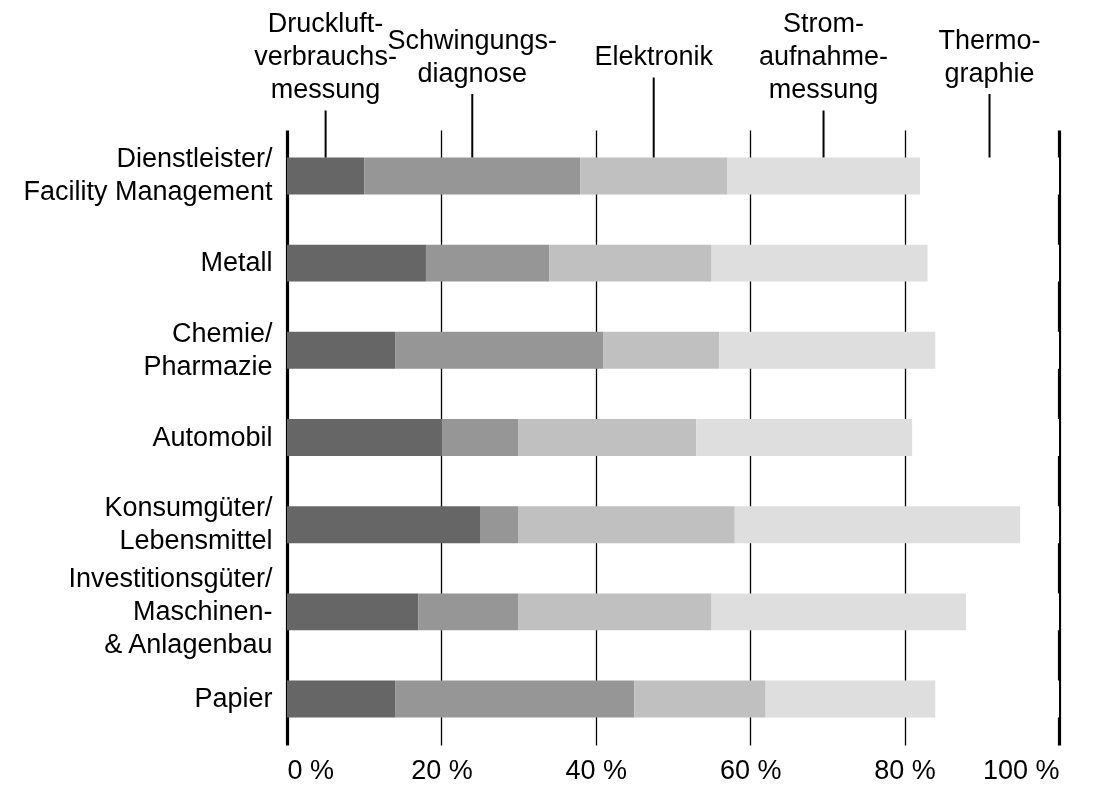 The width and height of the screenshot is (1107, 792). What do you see at coordinates (750, 769) in the screenshot?
I see `x-tick-label: 60 %` at bounding box center [750, 769].